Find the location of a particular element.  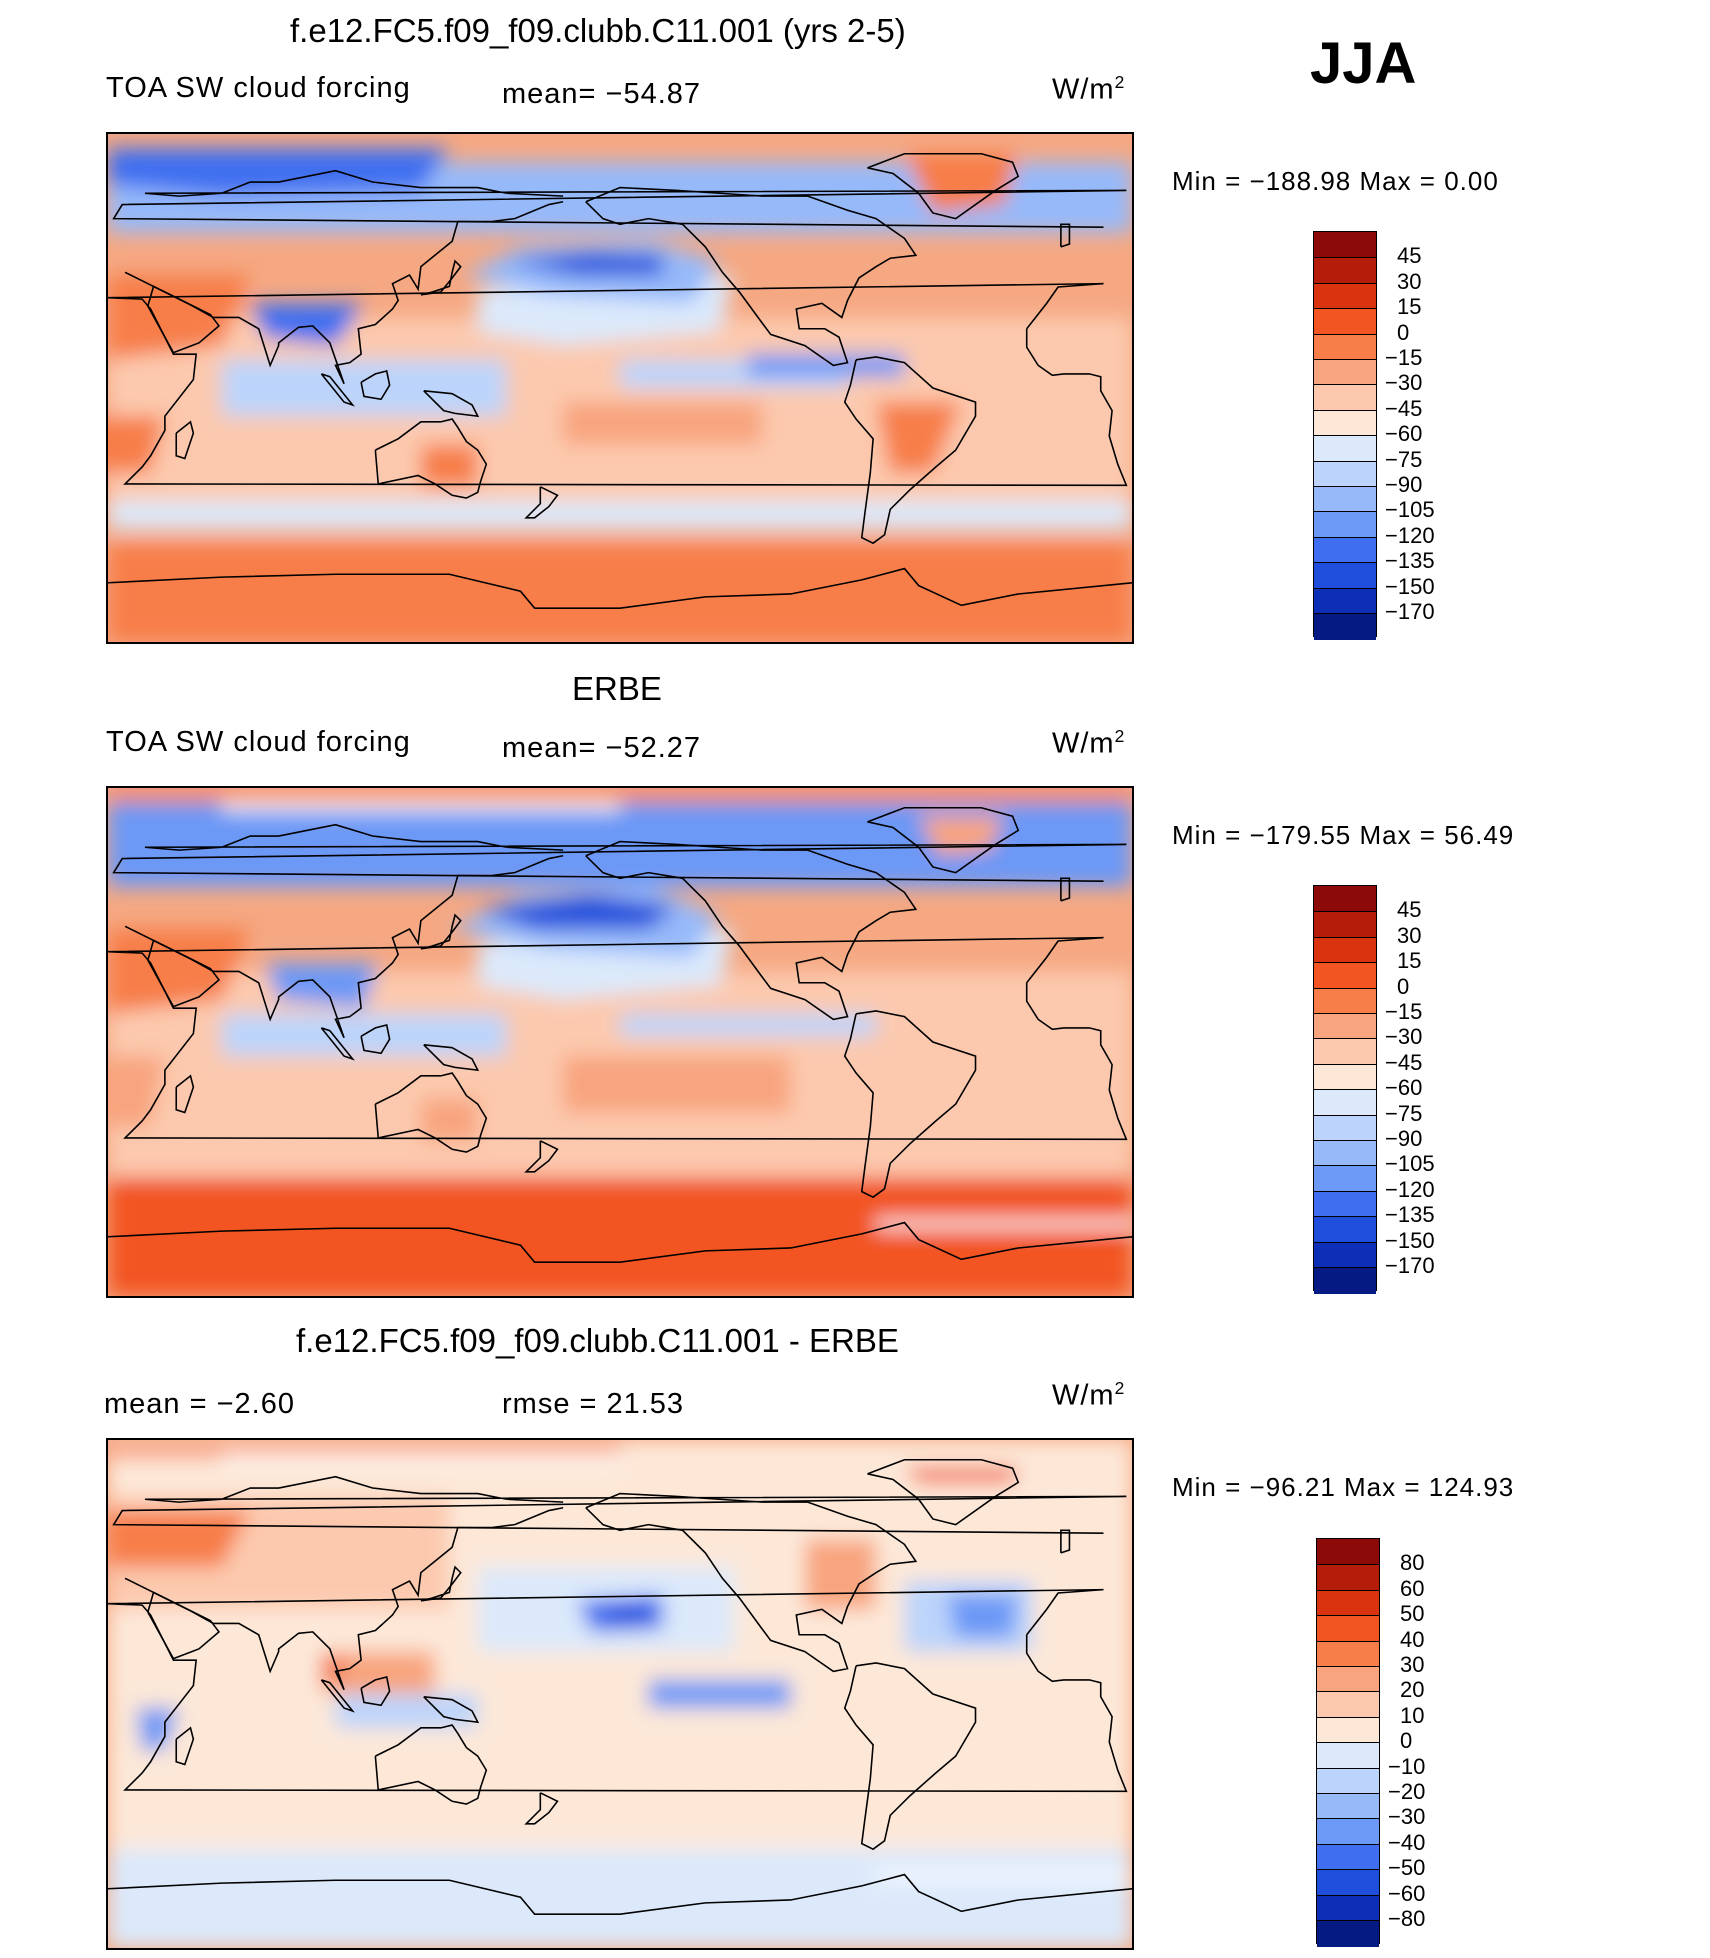

colorbar-tick-label: −60 is located at coordinates (1404, 1088).